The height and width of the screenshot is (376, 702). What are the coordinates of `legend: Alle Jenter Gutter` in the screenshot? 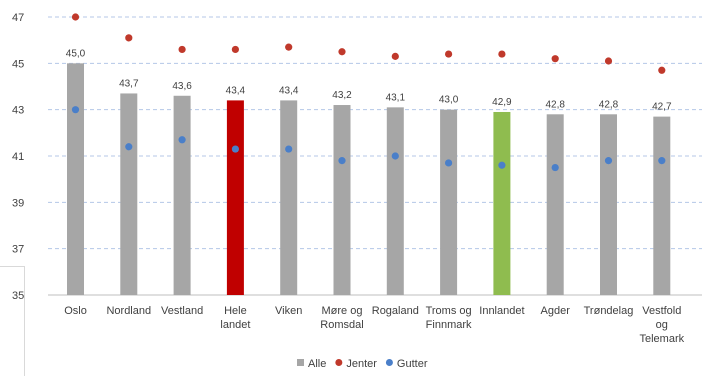 It's located at (362, 364).